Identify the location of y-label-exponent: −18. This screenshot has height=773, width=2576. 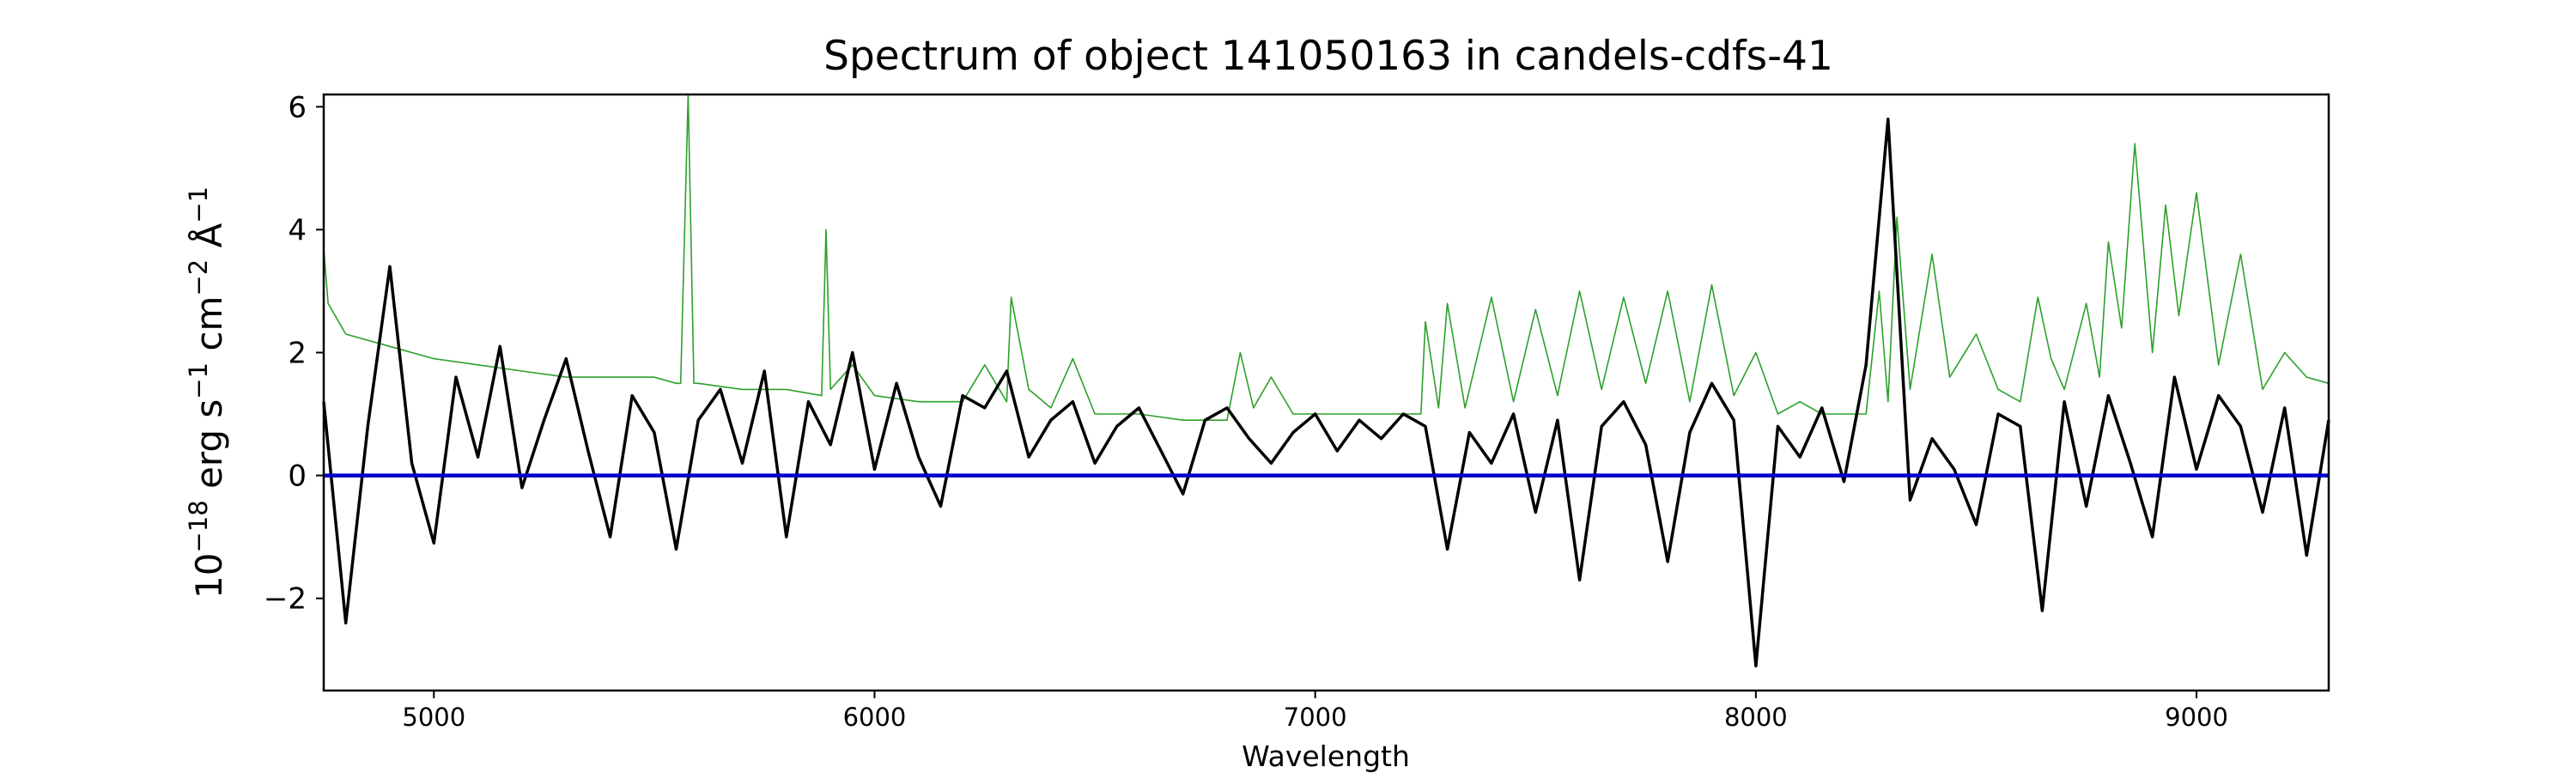
(198, 526).